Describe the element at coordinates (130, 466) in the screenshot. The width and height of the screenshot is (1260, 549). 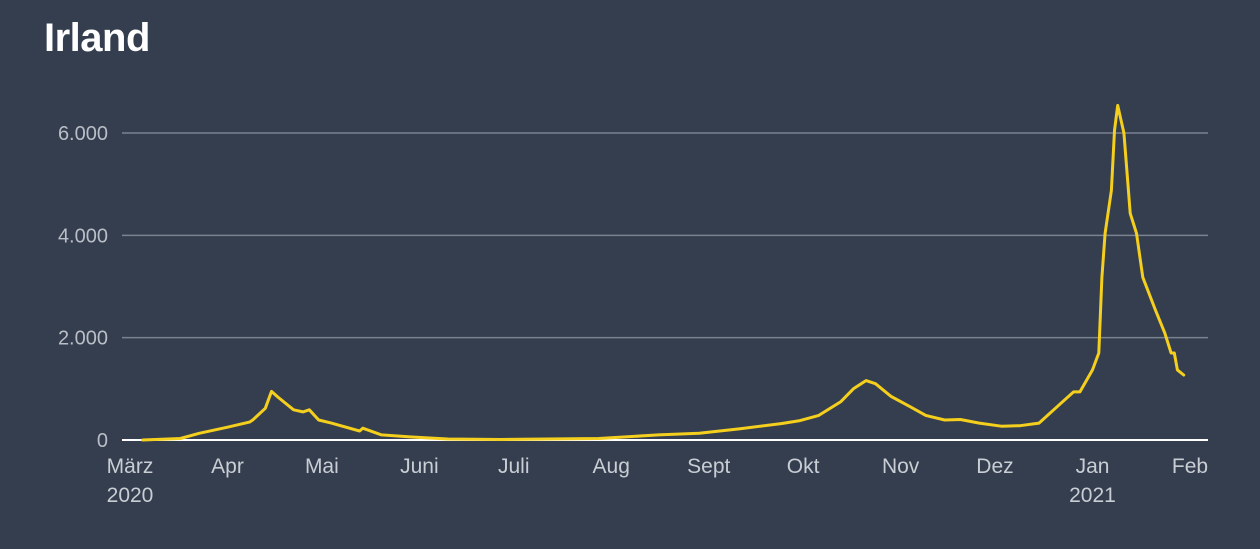
I see `x-tick-label: März` at that location.